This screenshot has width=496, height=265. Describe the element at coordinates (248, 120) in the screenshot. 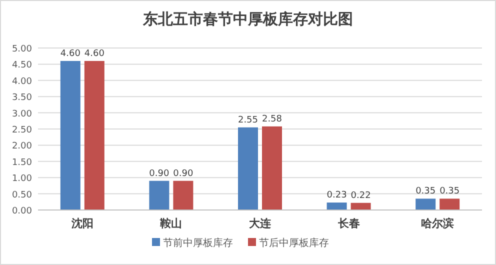

I see `data-label: 2.55` at that location.